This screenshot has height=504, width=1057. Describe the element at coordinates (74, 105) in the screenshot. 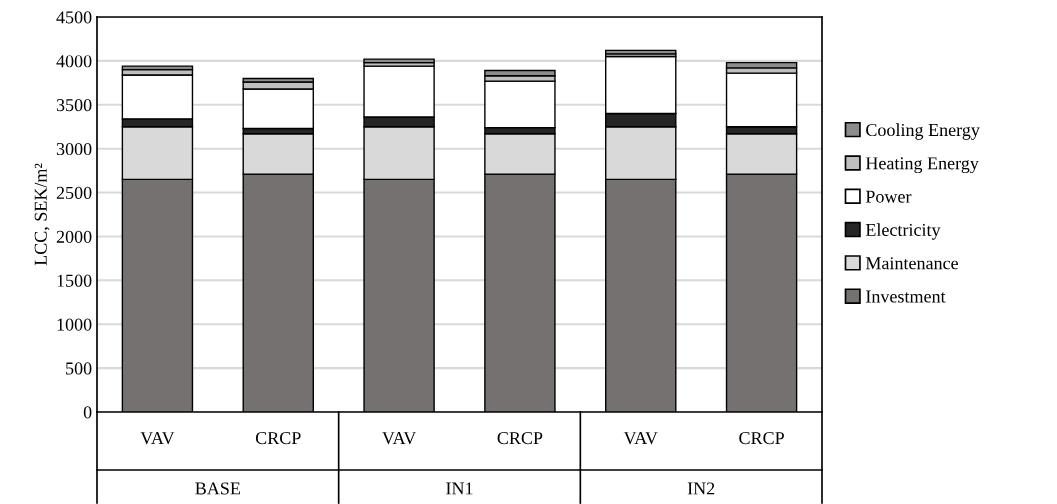

I see `y-tick-label: 3500` at that location.